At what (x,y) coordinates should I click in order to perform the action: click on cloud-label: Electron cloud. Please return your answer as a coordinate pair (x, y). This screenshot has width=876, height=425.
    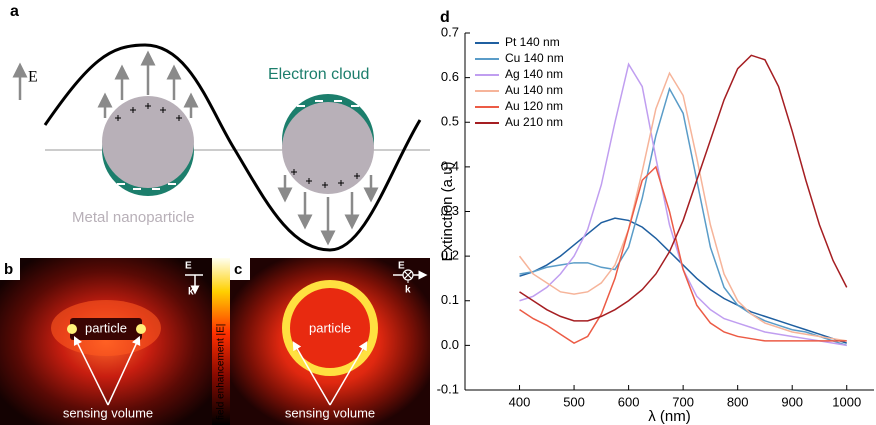
    Looking at the image, I should click on (318, 74).